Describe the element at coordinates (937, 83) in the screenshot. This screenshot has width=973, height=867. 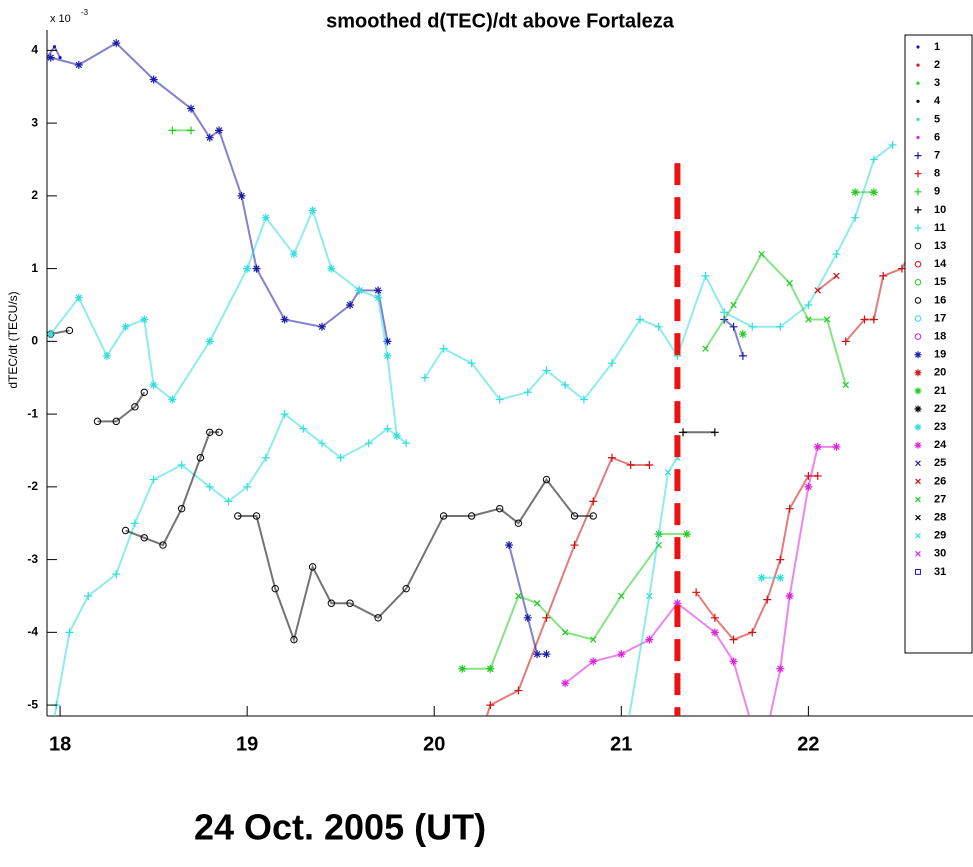
I see `legend-label: 3` at that location.